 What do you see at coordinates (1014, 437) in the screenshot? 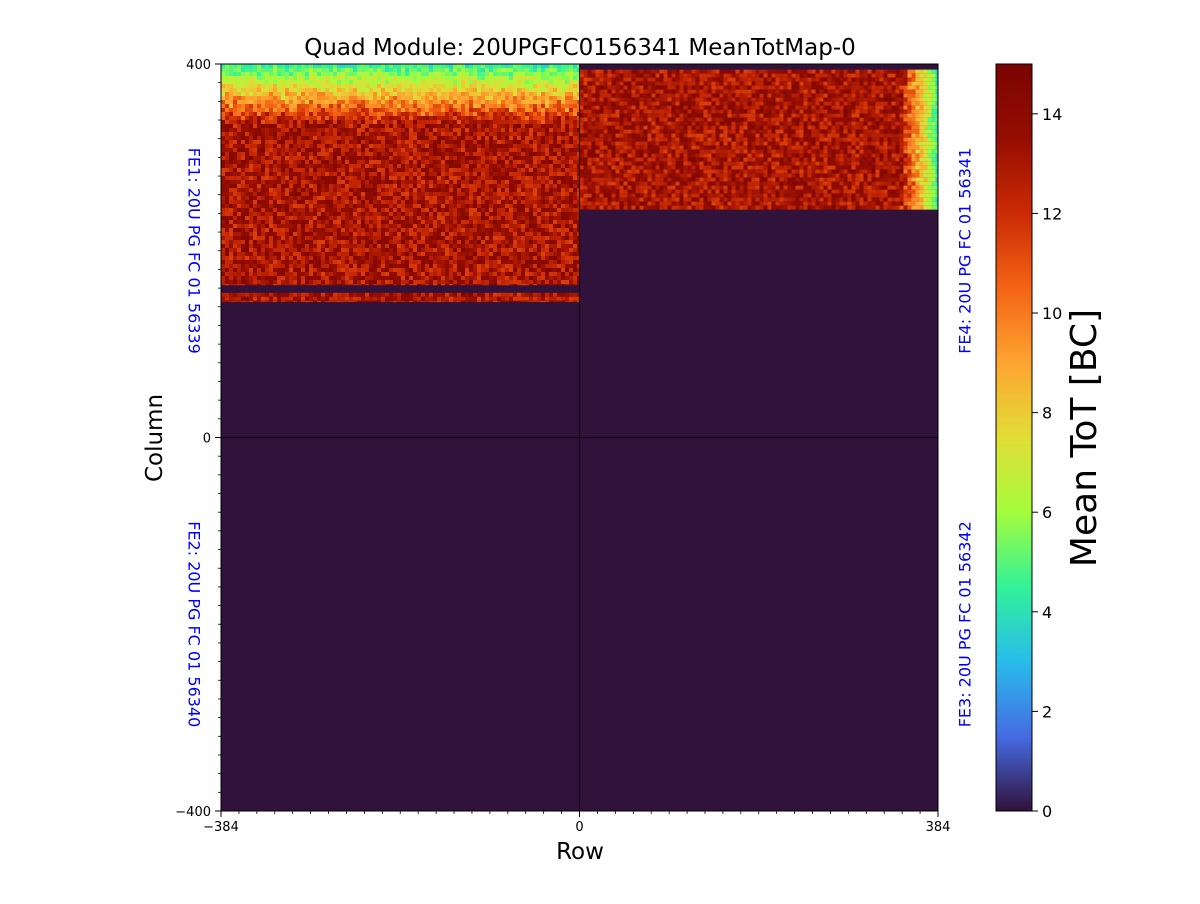
I see `colorbar` at bounding box center [1014, 437].